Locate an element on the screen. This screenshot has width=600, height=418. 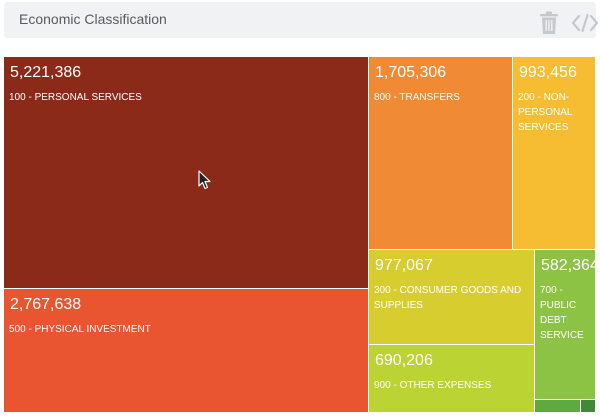
treemap-tile-transfers: 1,705,306 800 - TRANSFERS is located at coordinates (441, 153).